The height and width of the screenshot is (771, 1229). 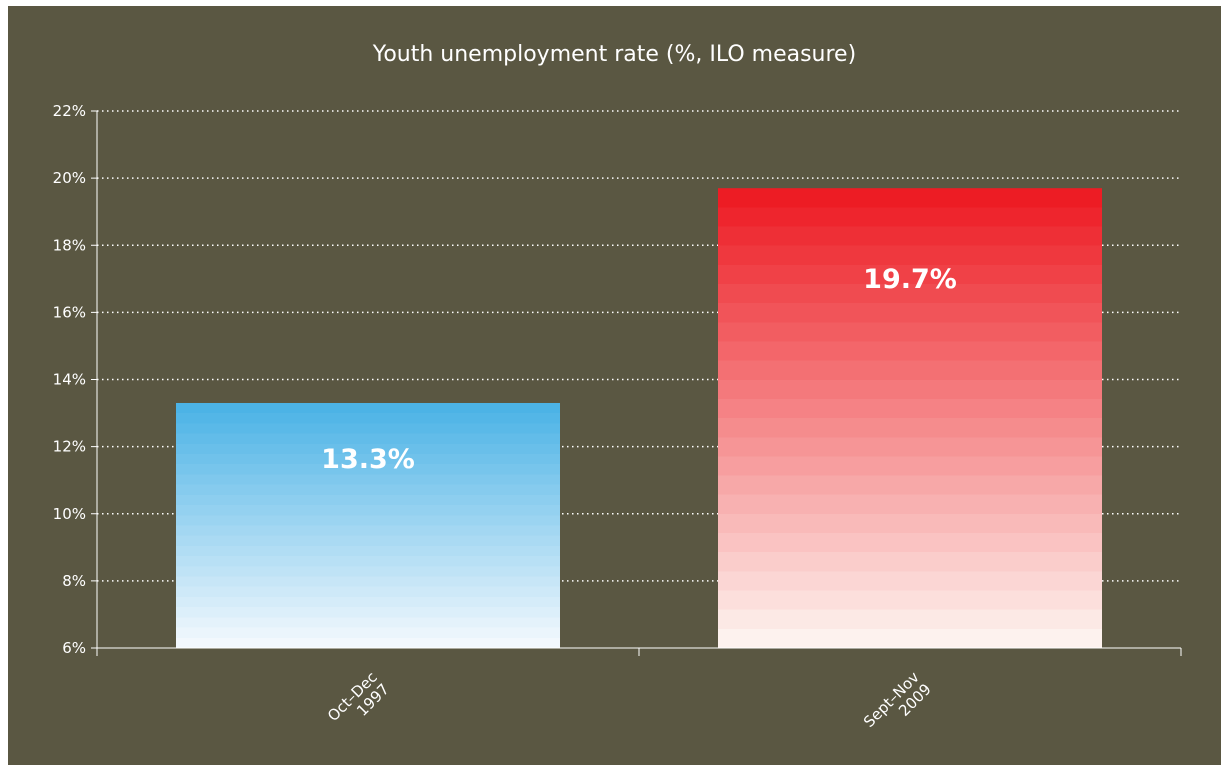 What do you see at coordinates (368, 459) in the screenshot?
I see `data-label: 13.3%` at bounding box center [368, 459].